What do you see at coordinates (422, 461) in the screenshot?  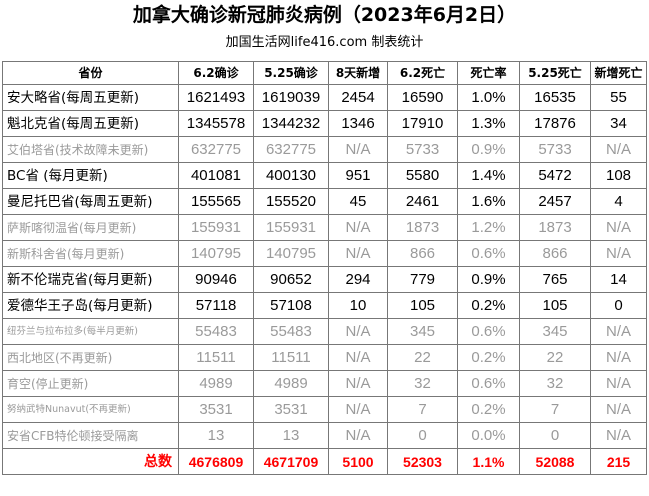 I see `total-deaths-6-2: 52303` at bounding box center [422, 461].